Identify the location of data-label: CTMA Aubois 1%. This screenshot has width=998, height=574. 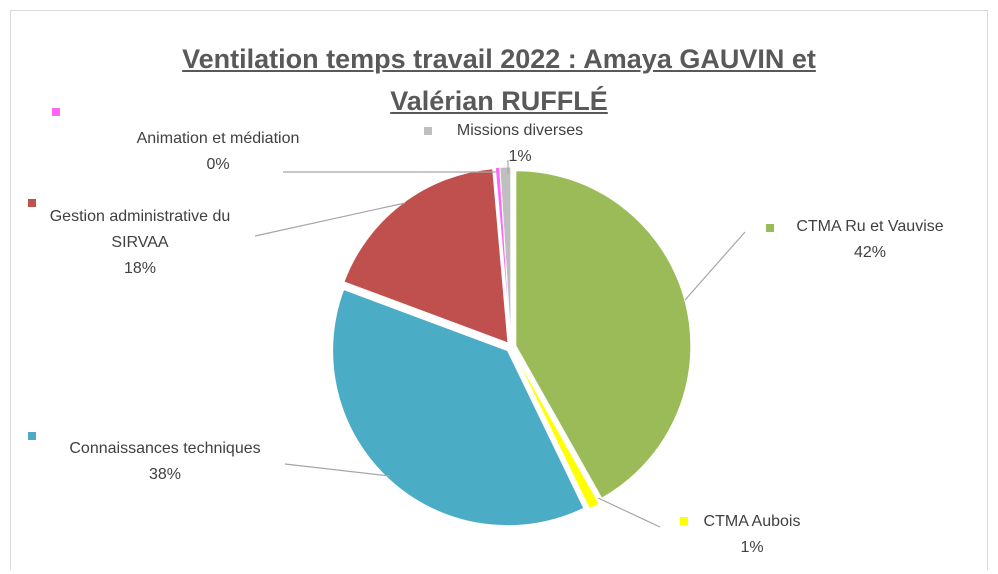
(752, 535).